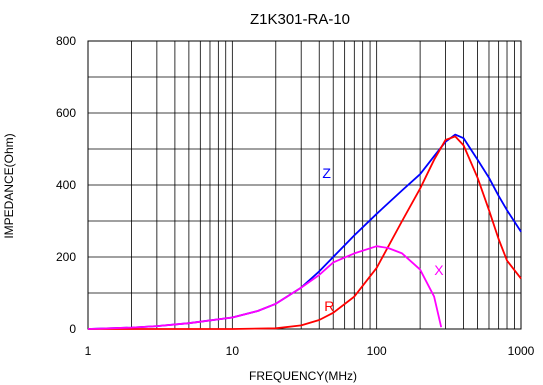 This screenshot has width=543, height=385. What do you see at coordinates (377, 351) in the screenshot?
I see `x-tick-label: 100` at bounding box center [377, 351].